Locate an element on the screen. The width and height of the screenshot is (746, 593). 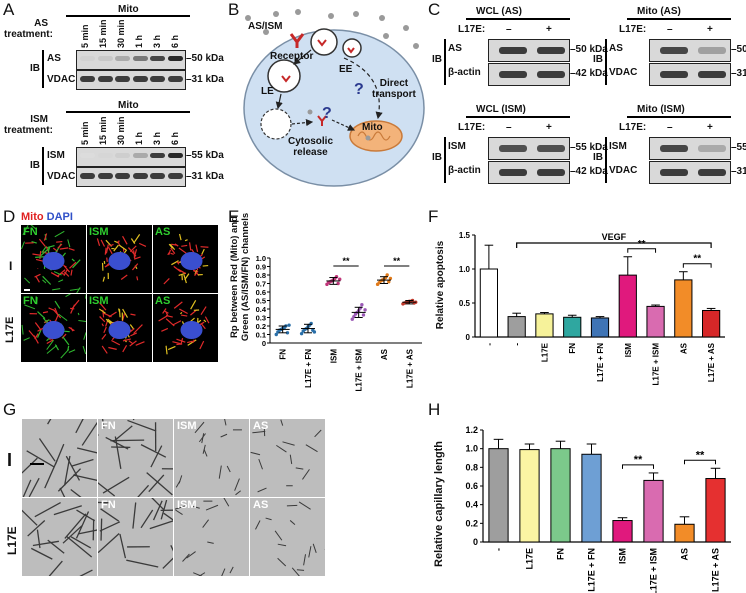
a-bottom-ib-bracket is located at coordinates (43, 166).